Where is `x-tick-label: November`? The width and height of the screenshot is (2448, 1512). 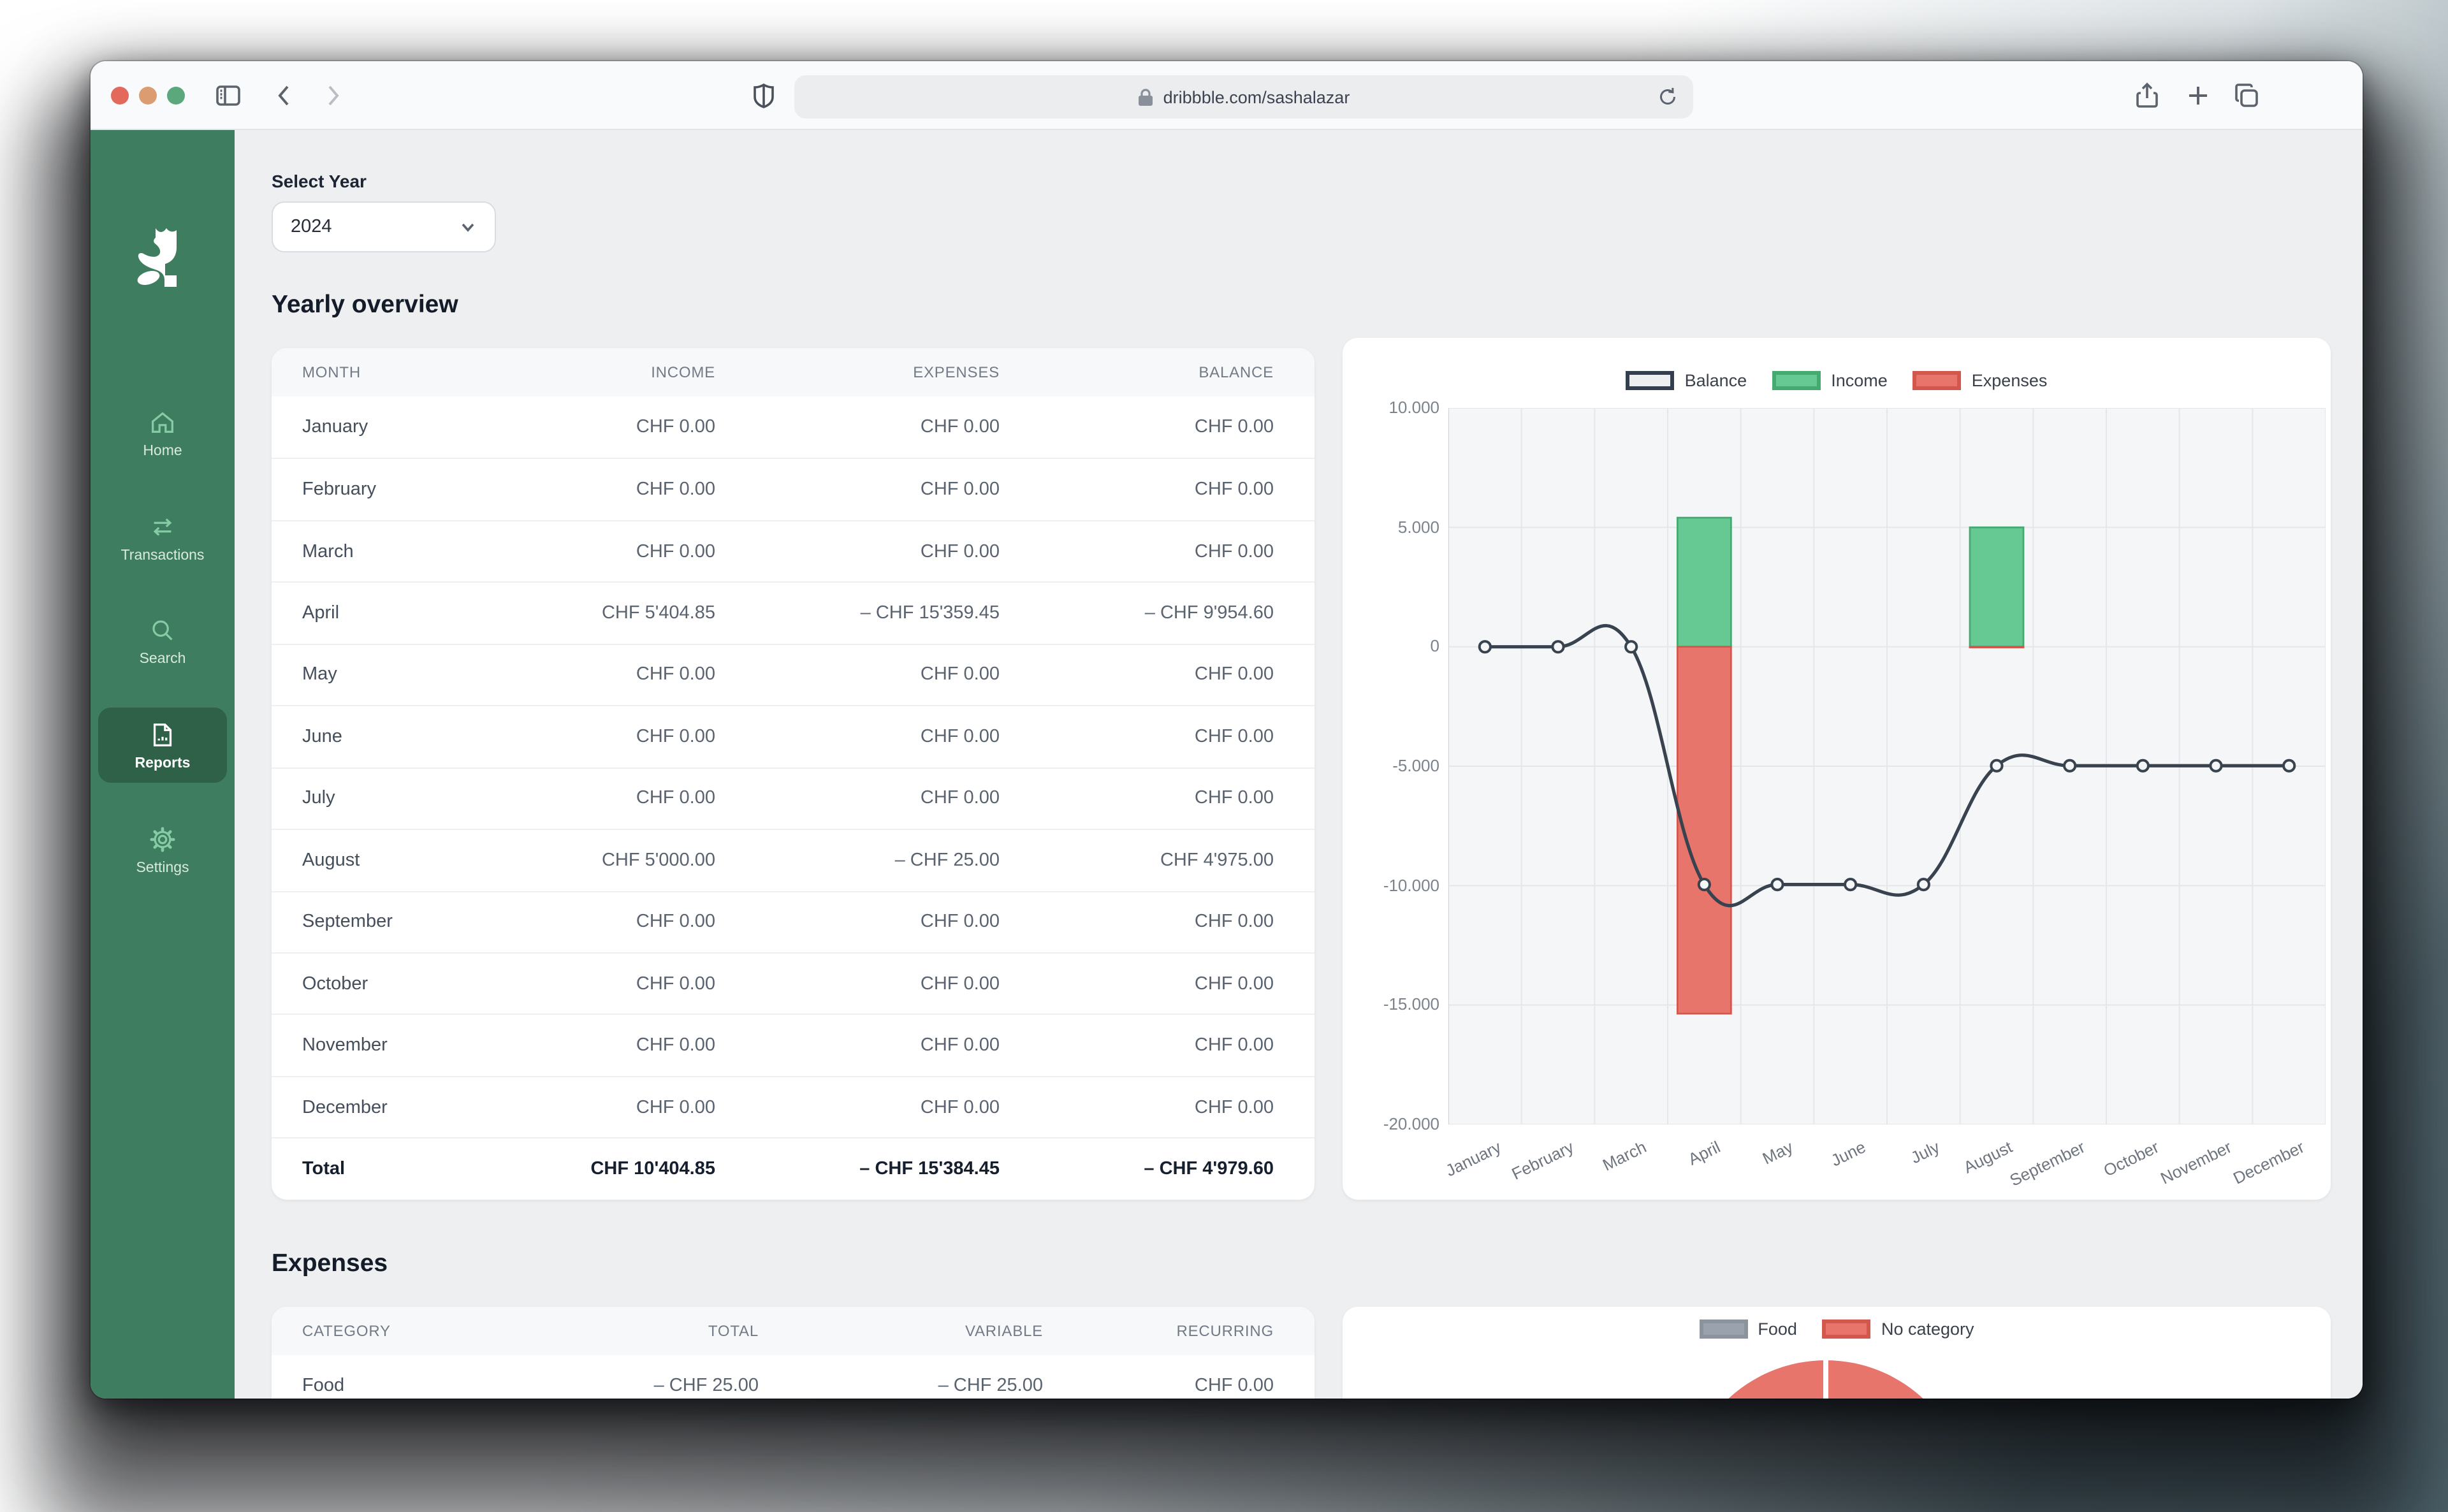
x-tick-label: November is located at coordinates (2196, 1163).